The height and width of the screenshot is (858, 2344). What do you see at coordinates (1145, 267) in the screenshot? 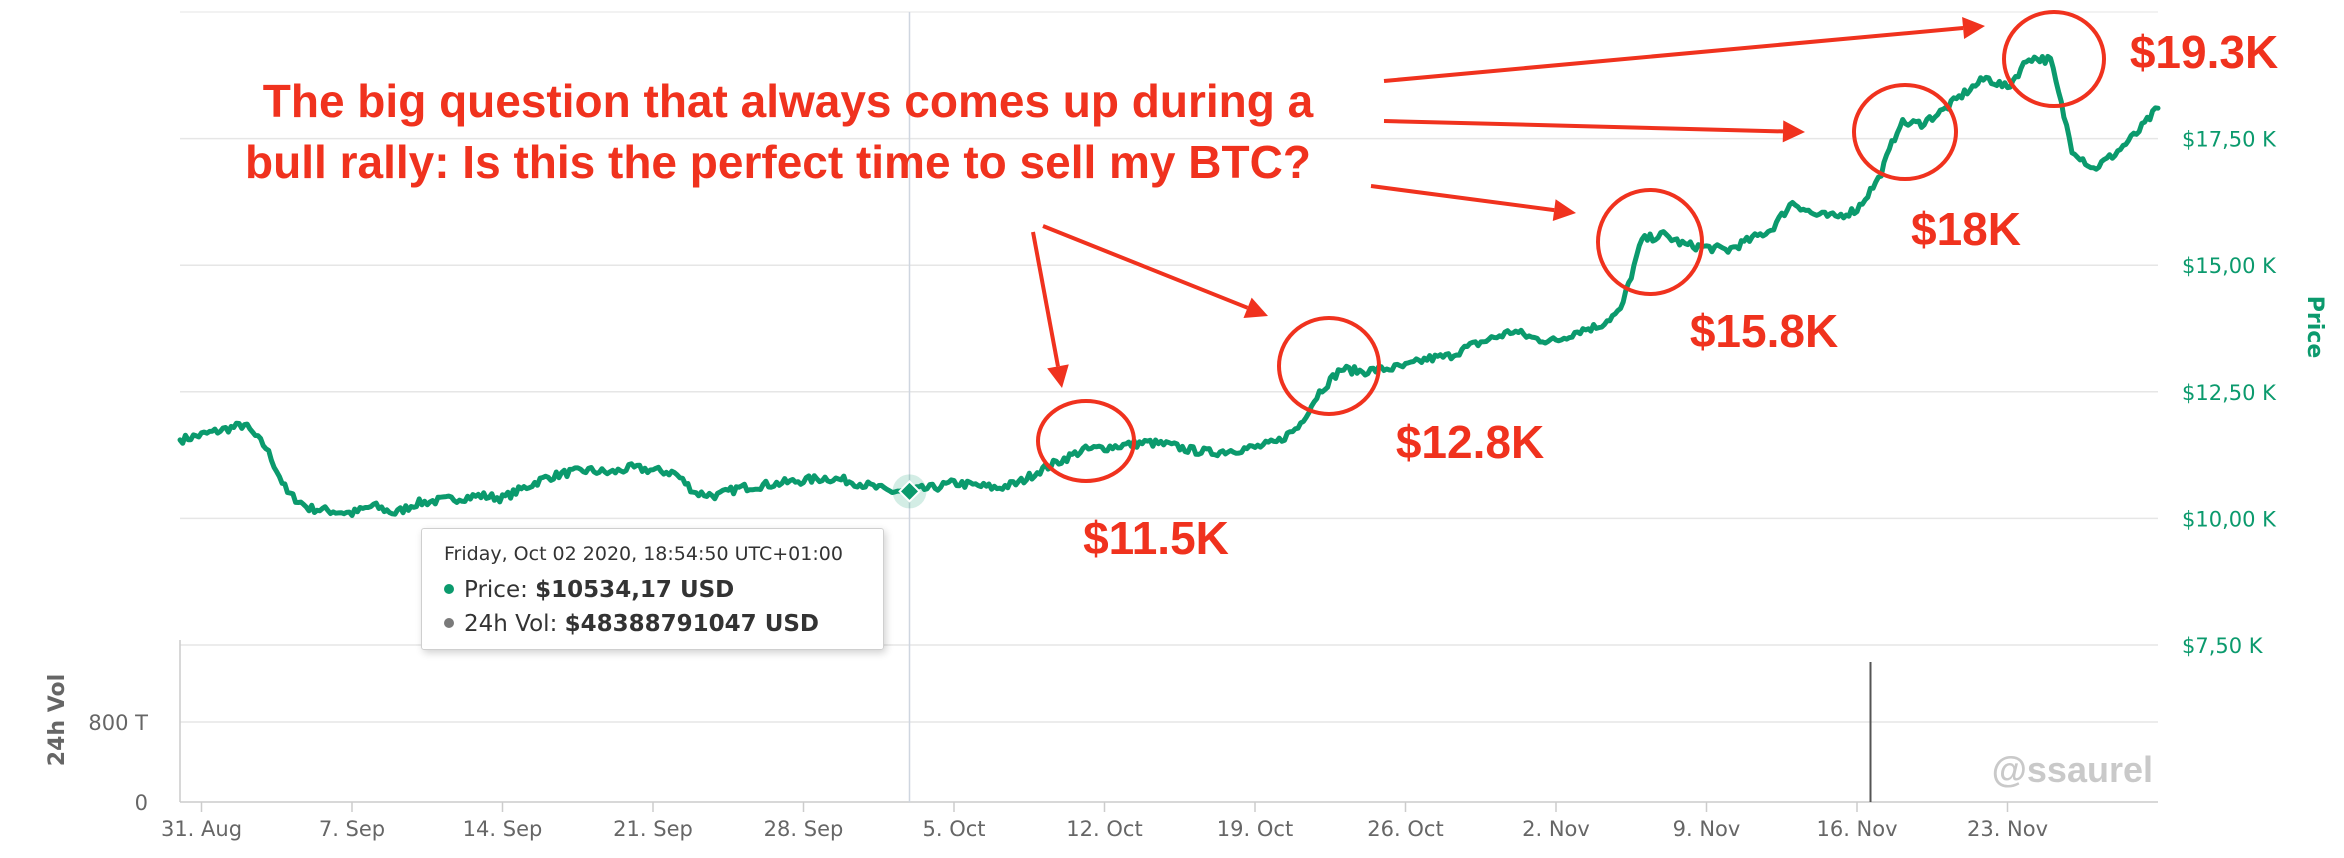
I see `arrow-to-12-8k` at bounding box center [1145, 267].